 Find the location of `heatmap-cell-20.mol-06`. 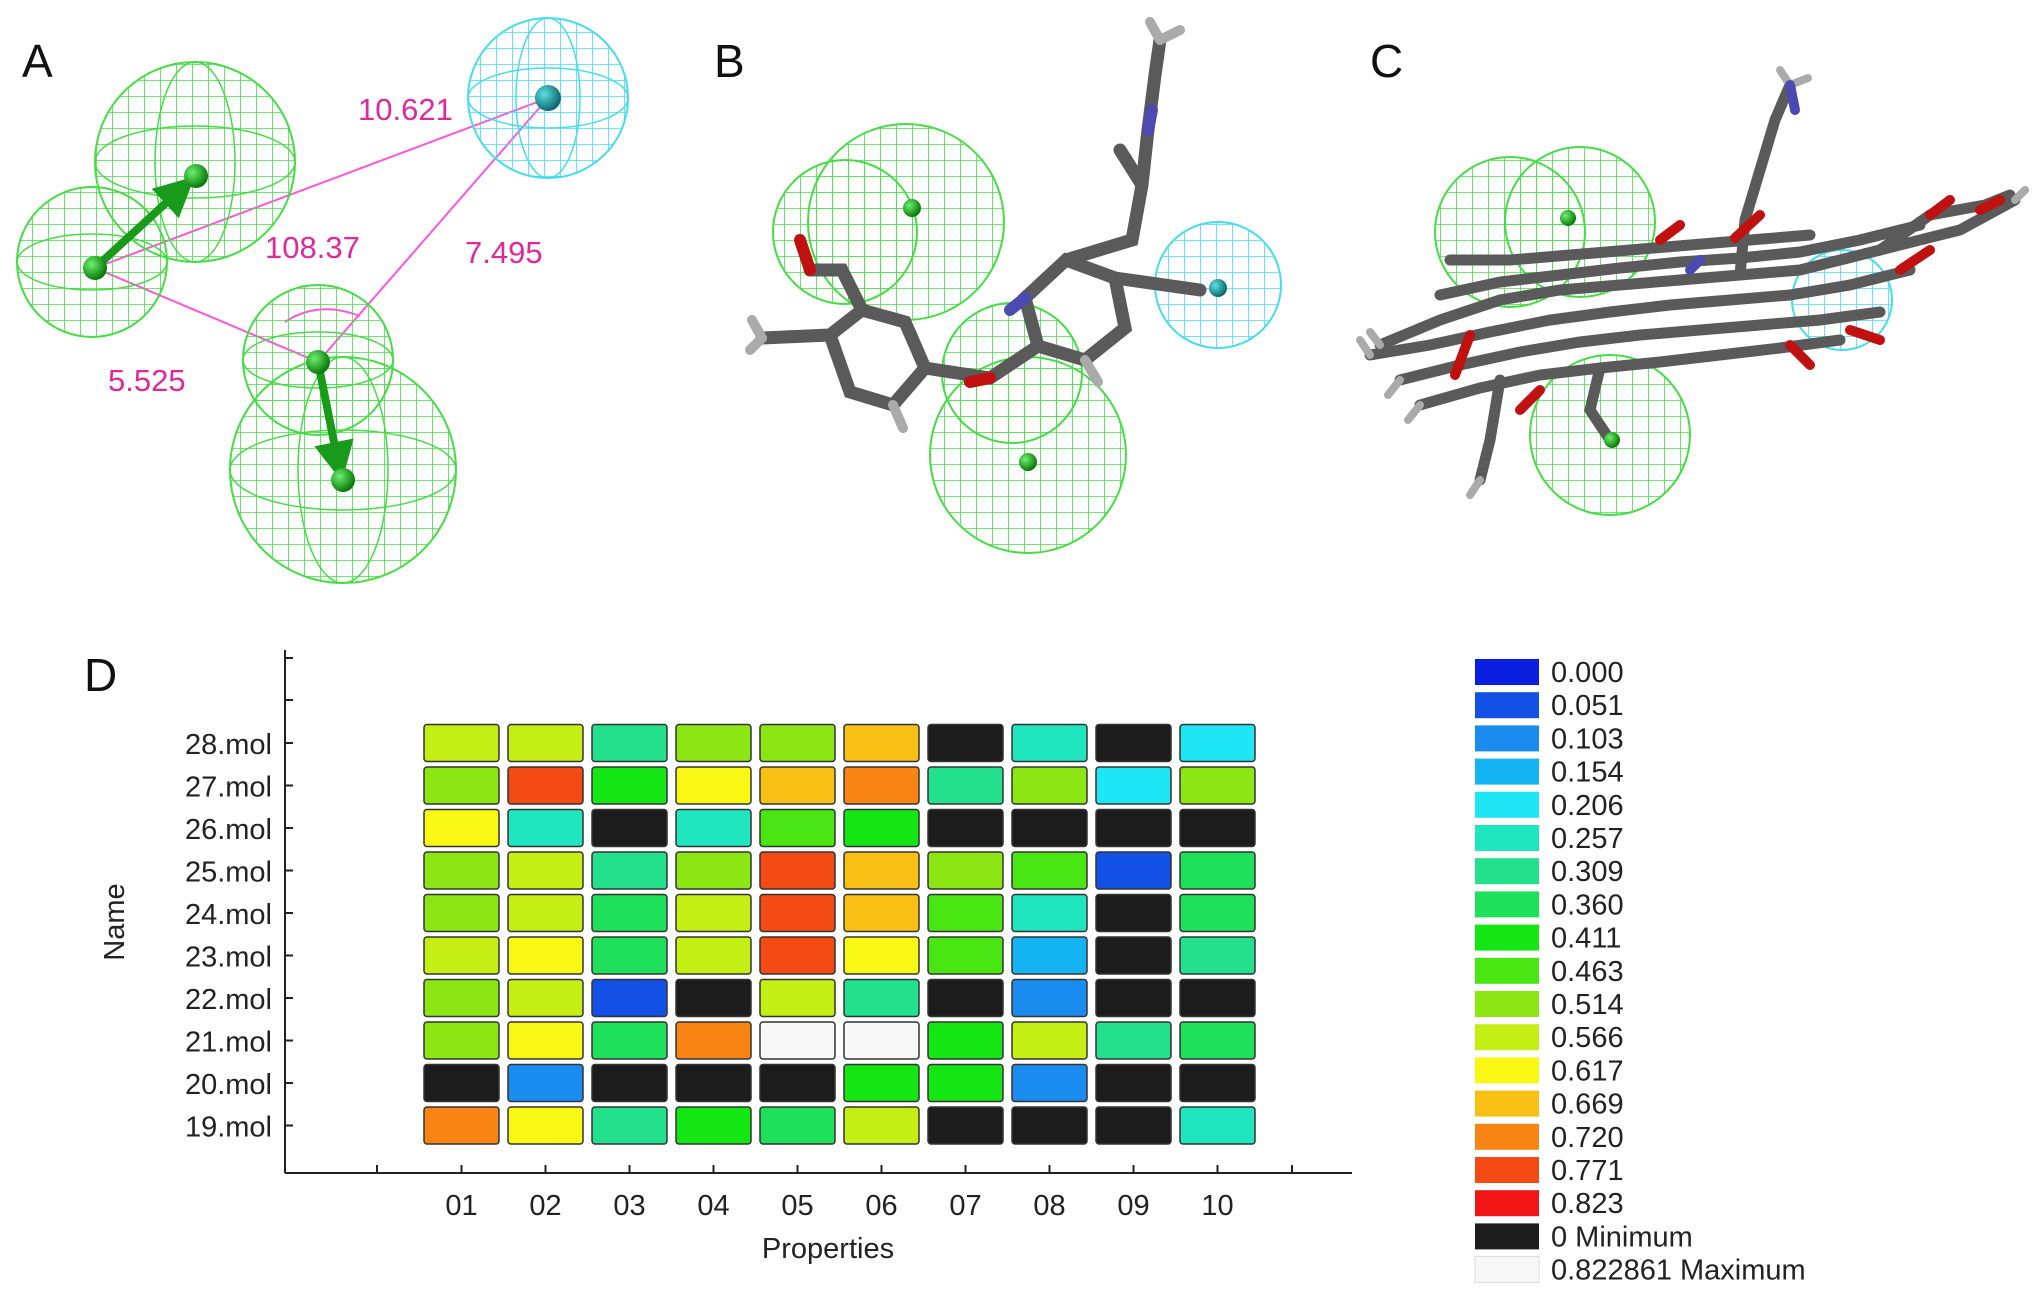

heatmap-cell-20.mol-06 is located at coordinates (881, 1083).